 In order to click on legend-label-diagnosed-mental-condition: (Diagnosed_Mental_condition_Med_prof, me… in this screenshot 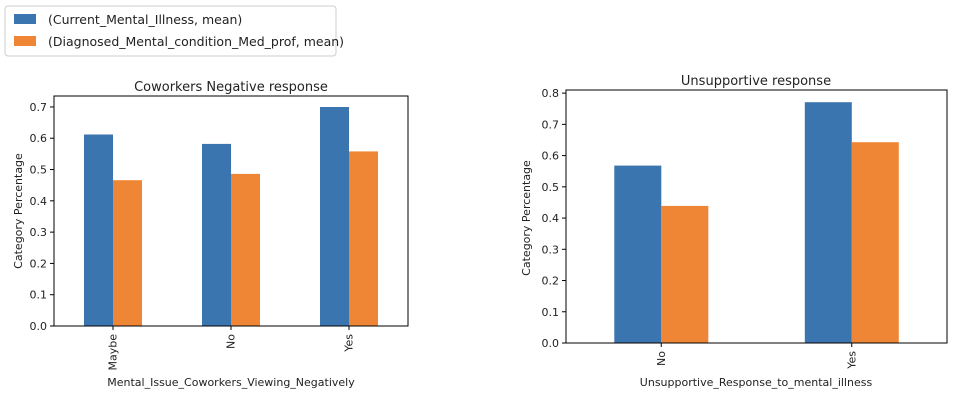, I will do `click(196, 41)`.